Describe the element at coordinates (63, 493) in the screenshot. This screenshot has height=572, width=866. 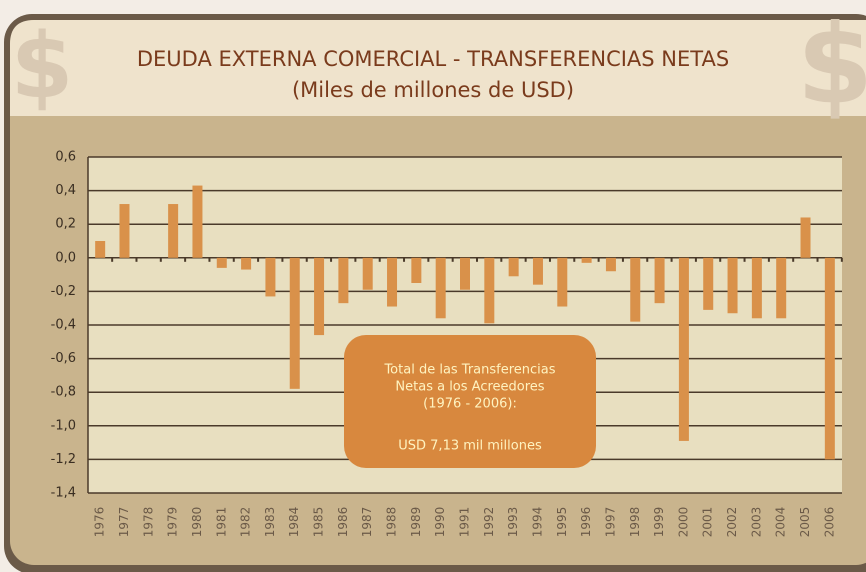
I see `y-tick-label: -1,4` at that location.